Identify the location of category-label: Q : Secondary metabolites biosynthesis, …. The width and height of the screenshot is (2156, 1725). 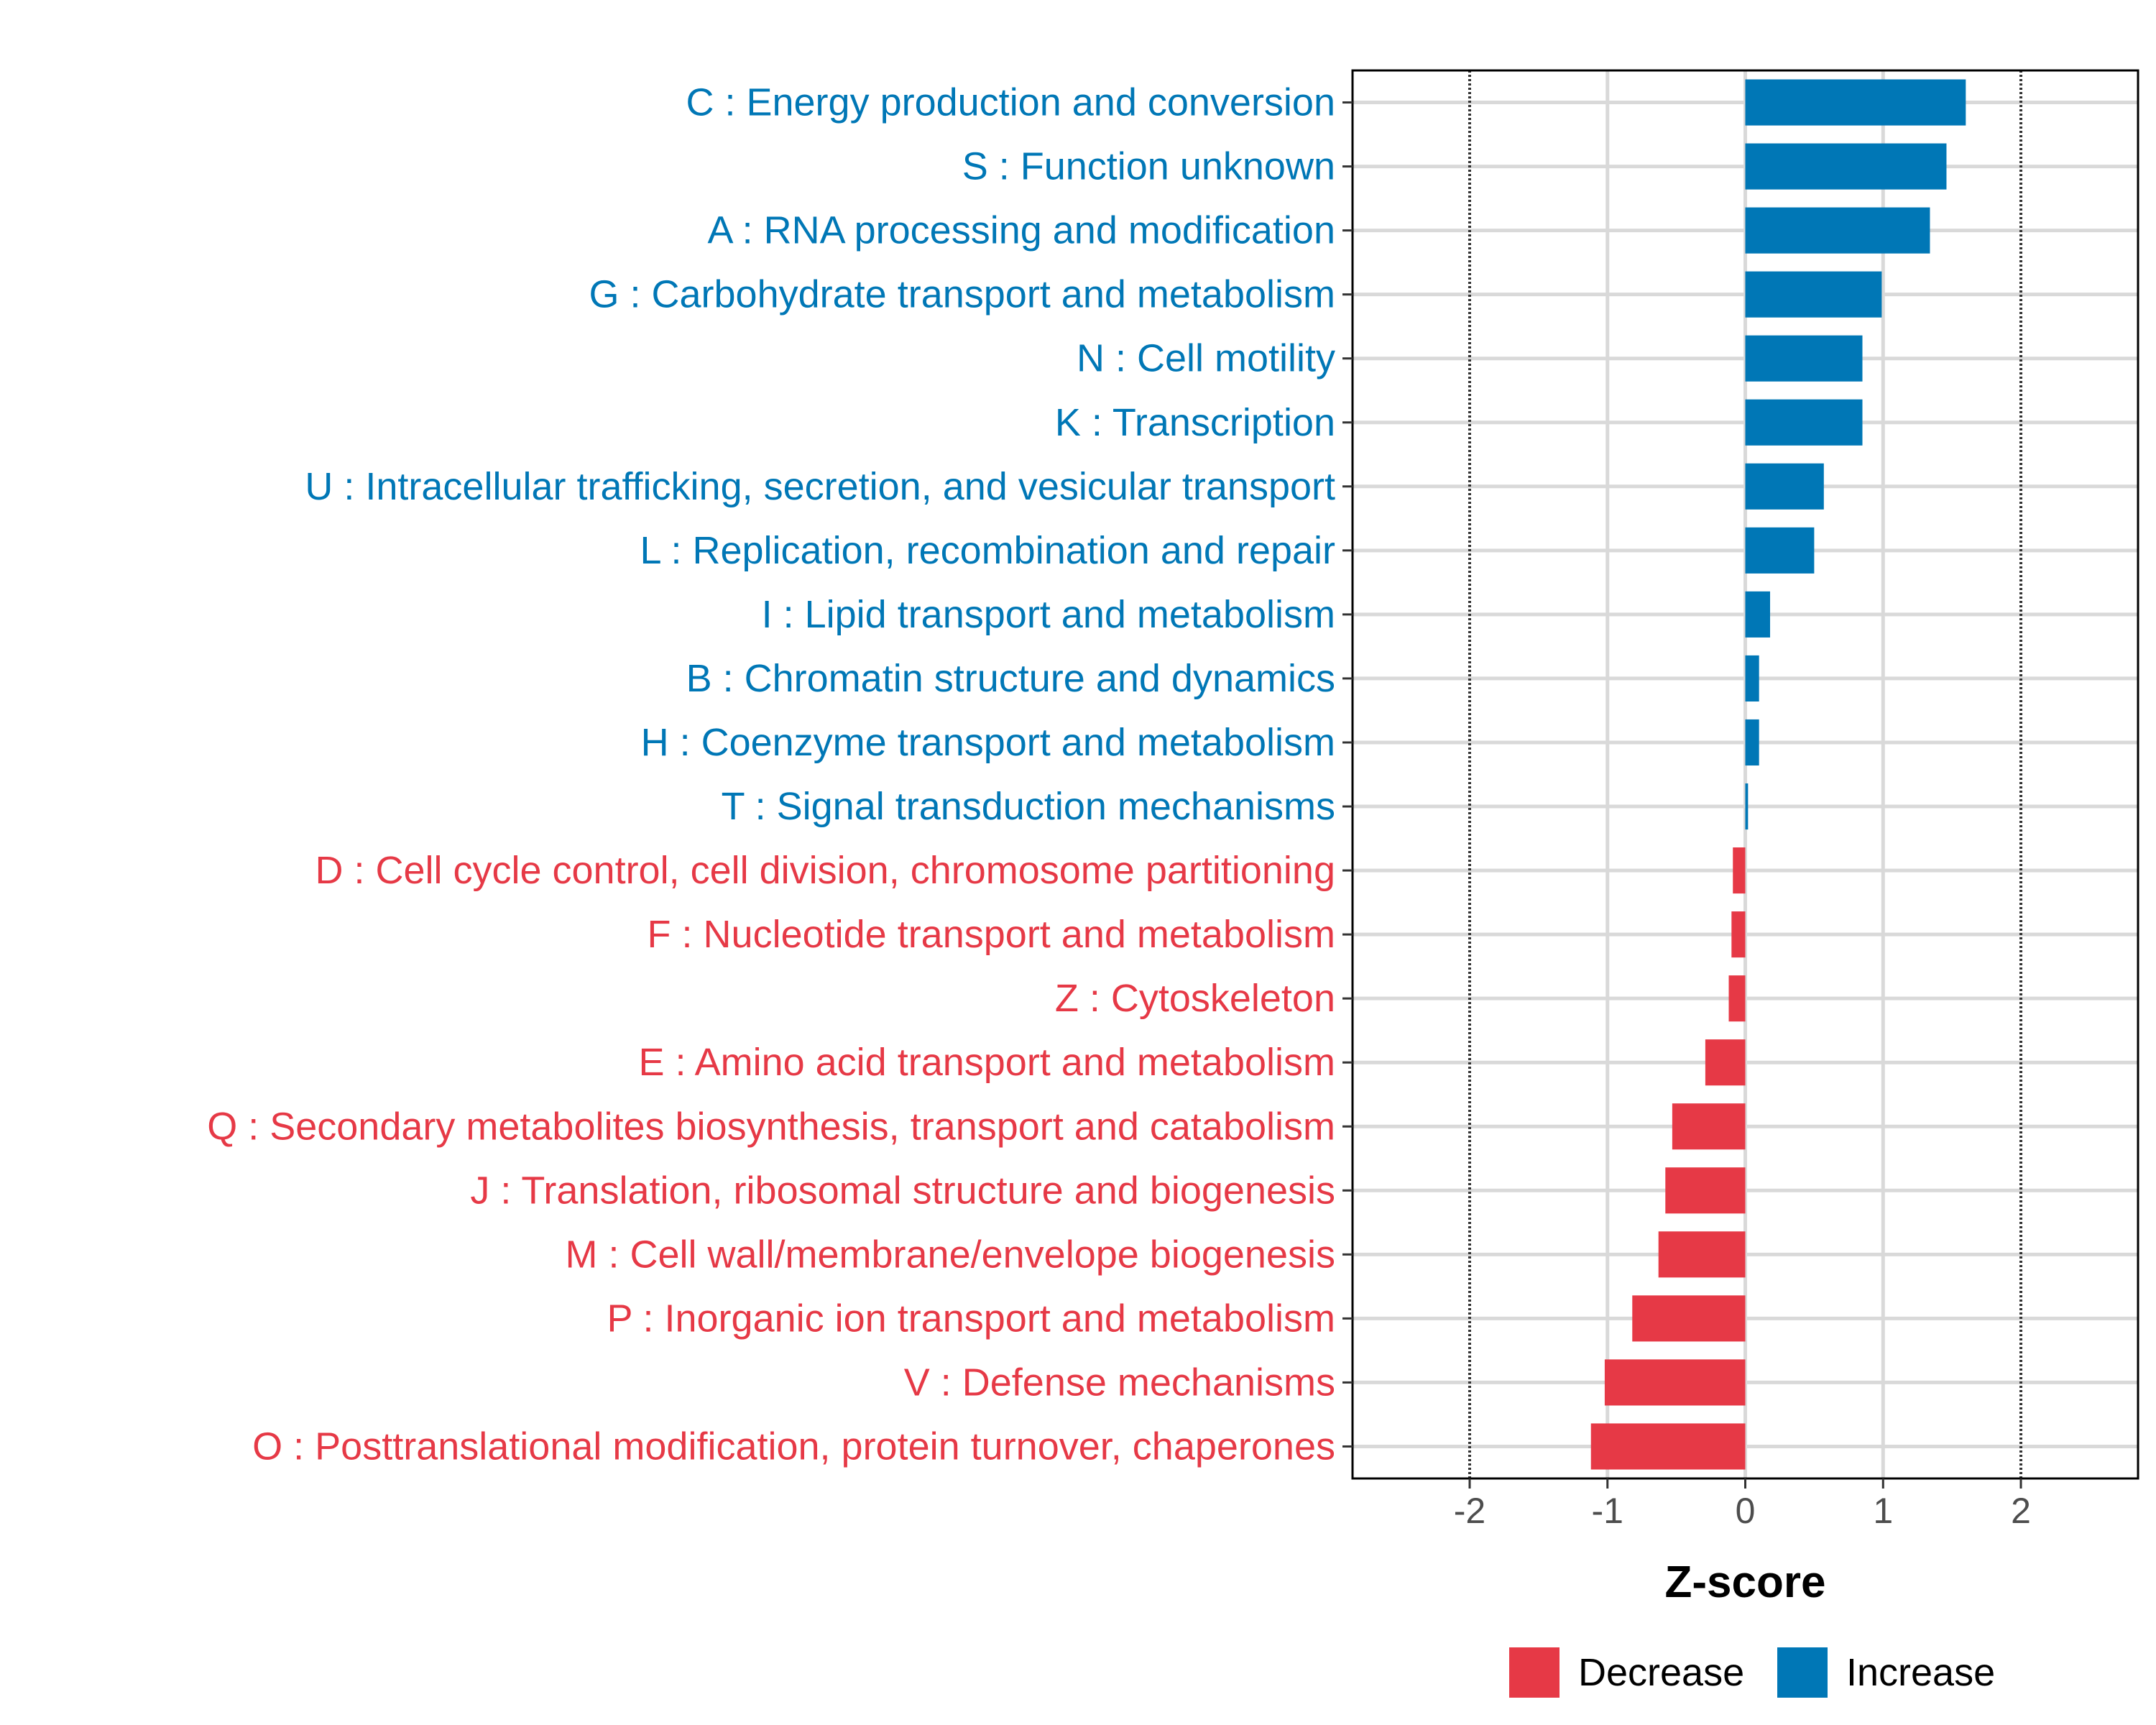
(771, 1126).